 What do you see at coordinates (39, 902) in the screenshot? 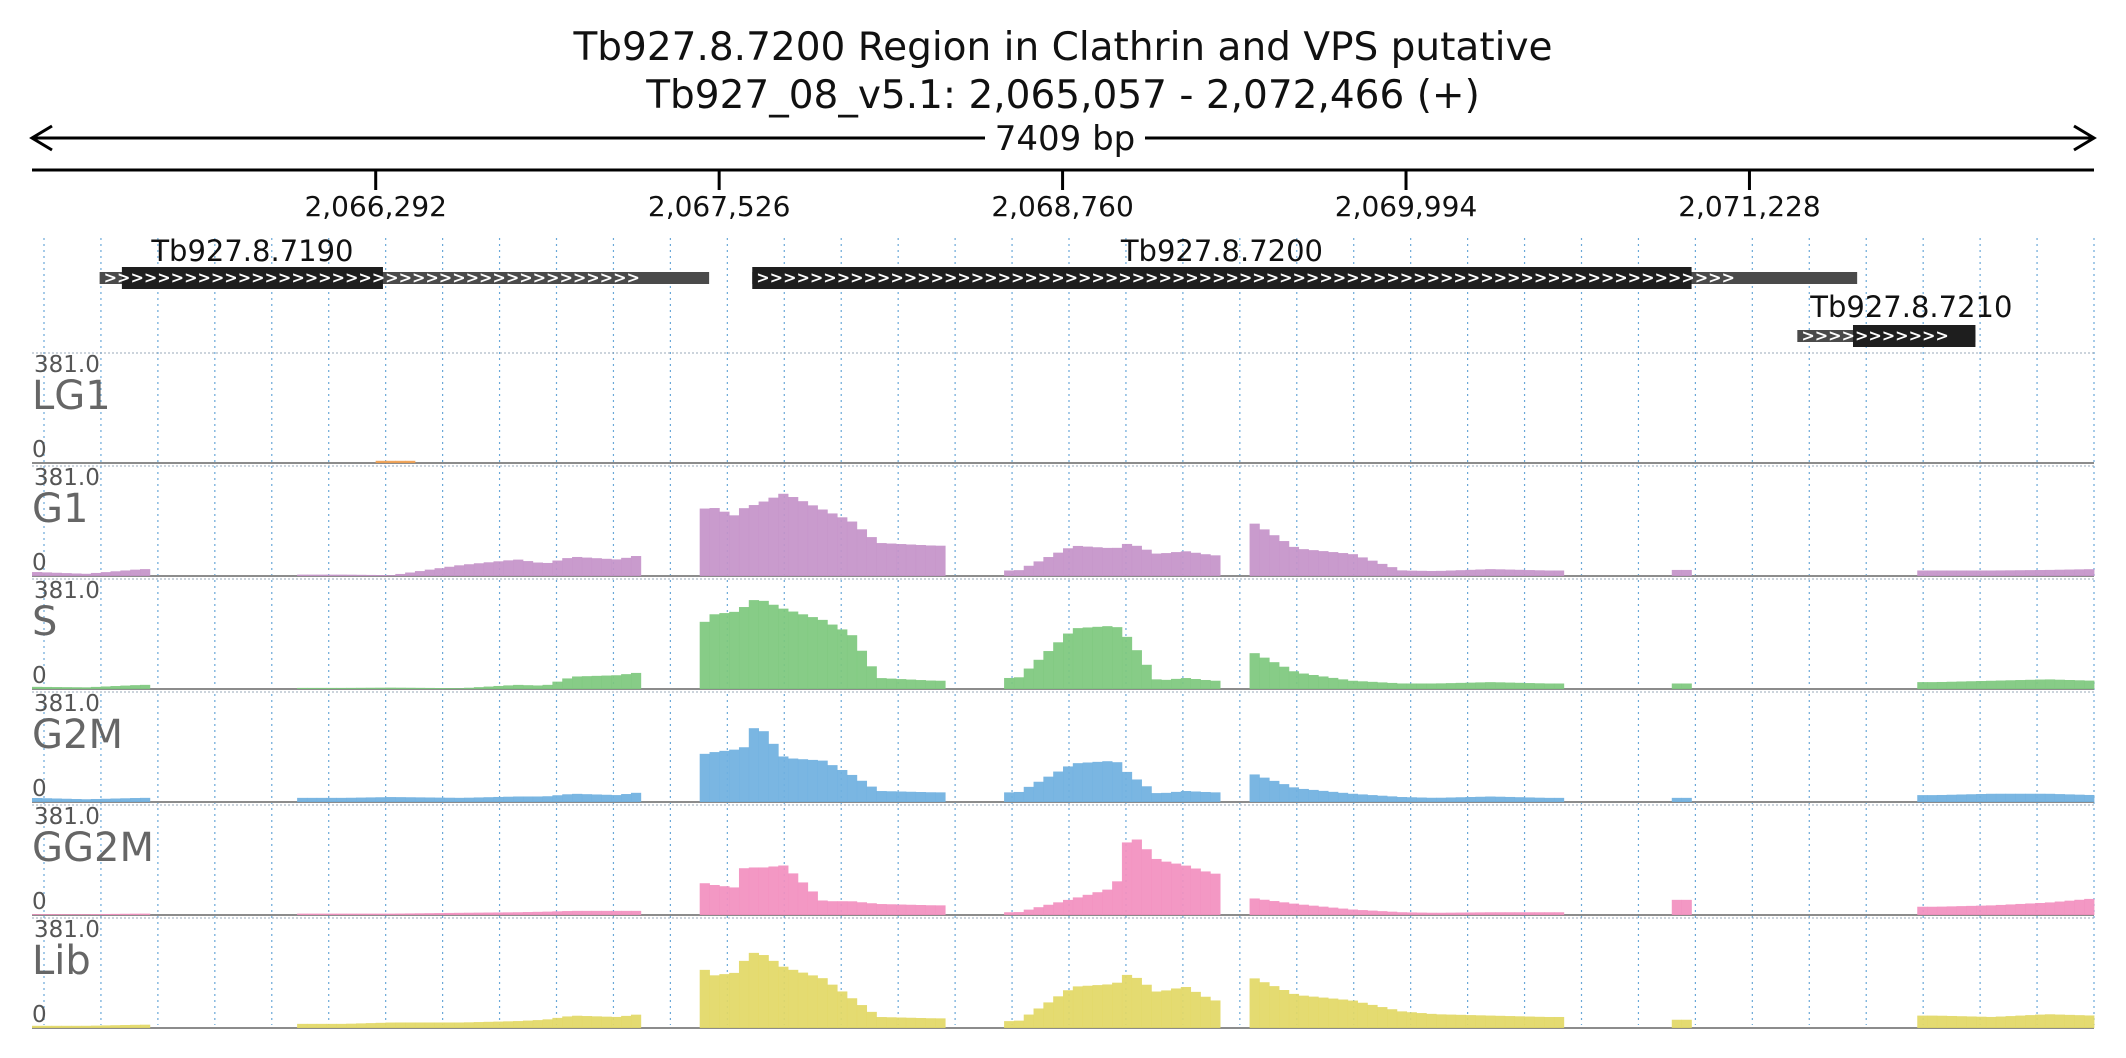
I see `track-zero-label: 0` at bounding box center [39, 902].